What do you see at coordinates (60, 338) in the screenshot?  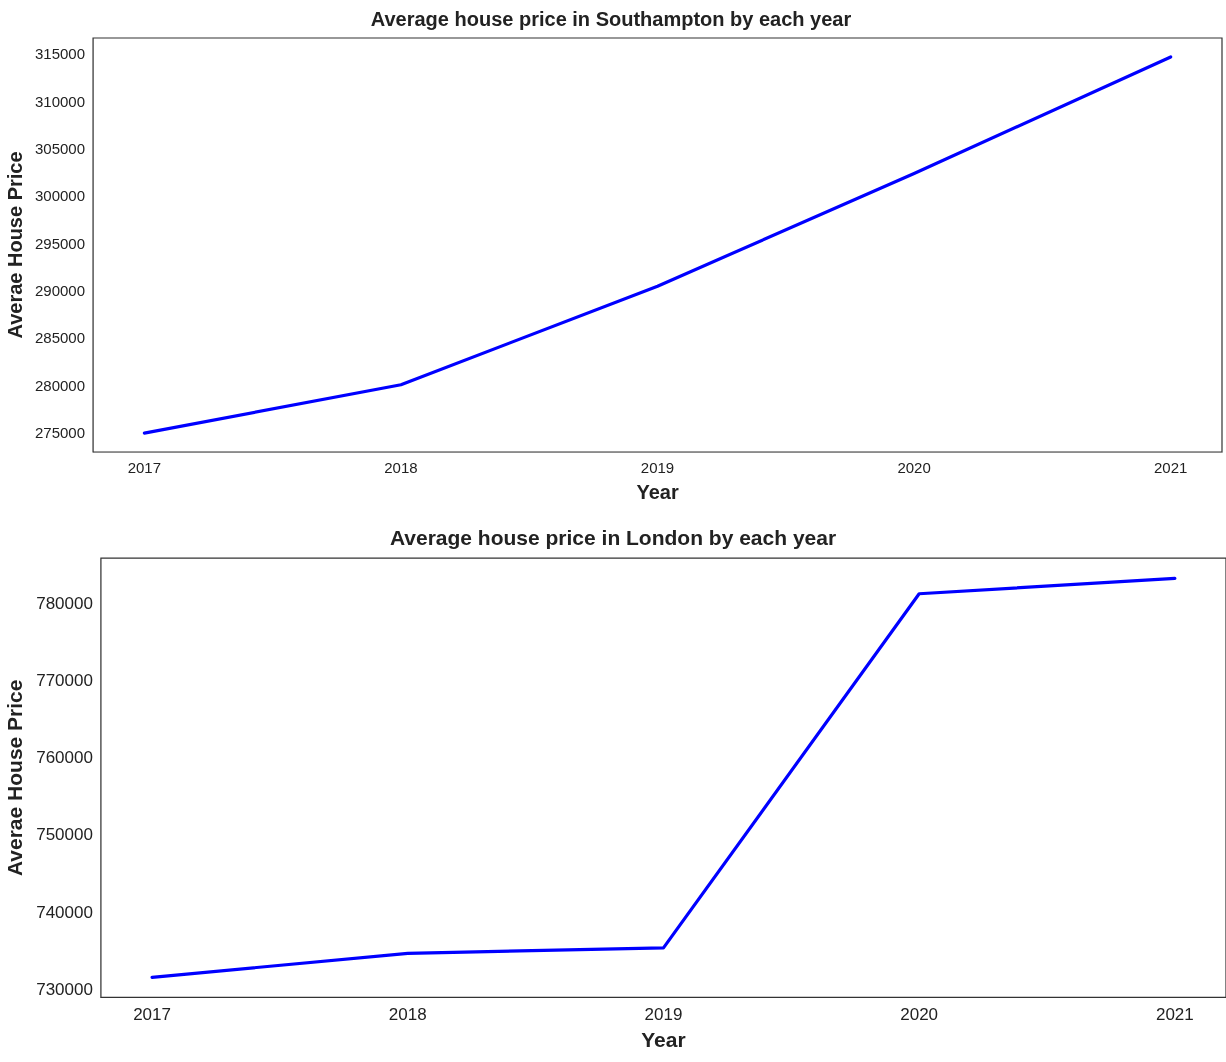 I see `y-tick-label: 285000` at bounding box center [60, 338].